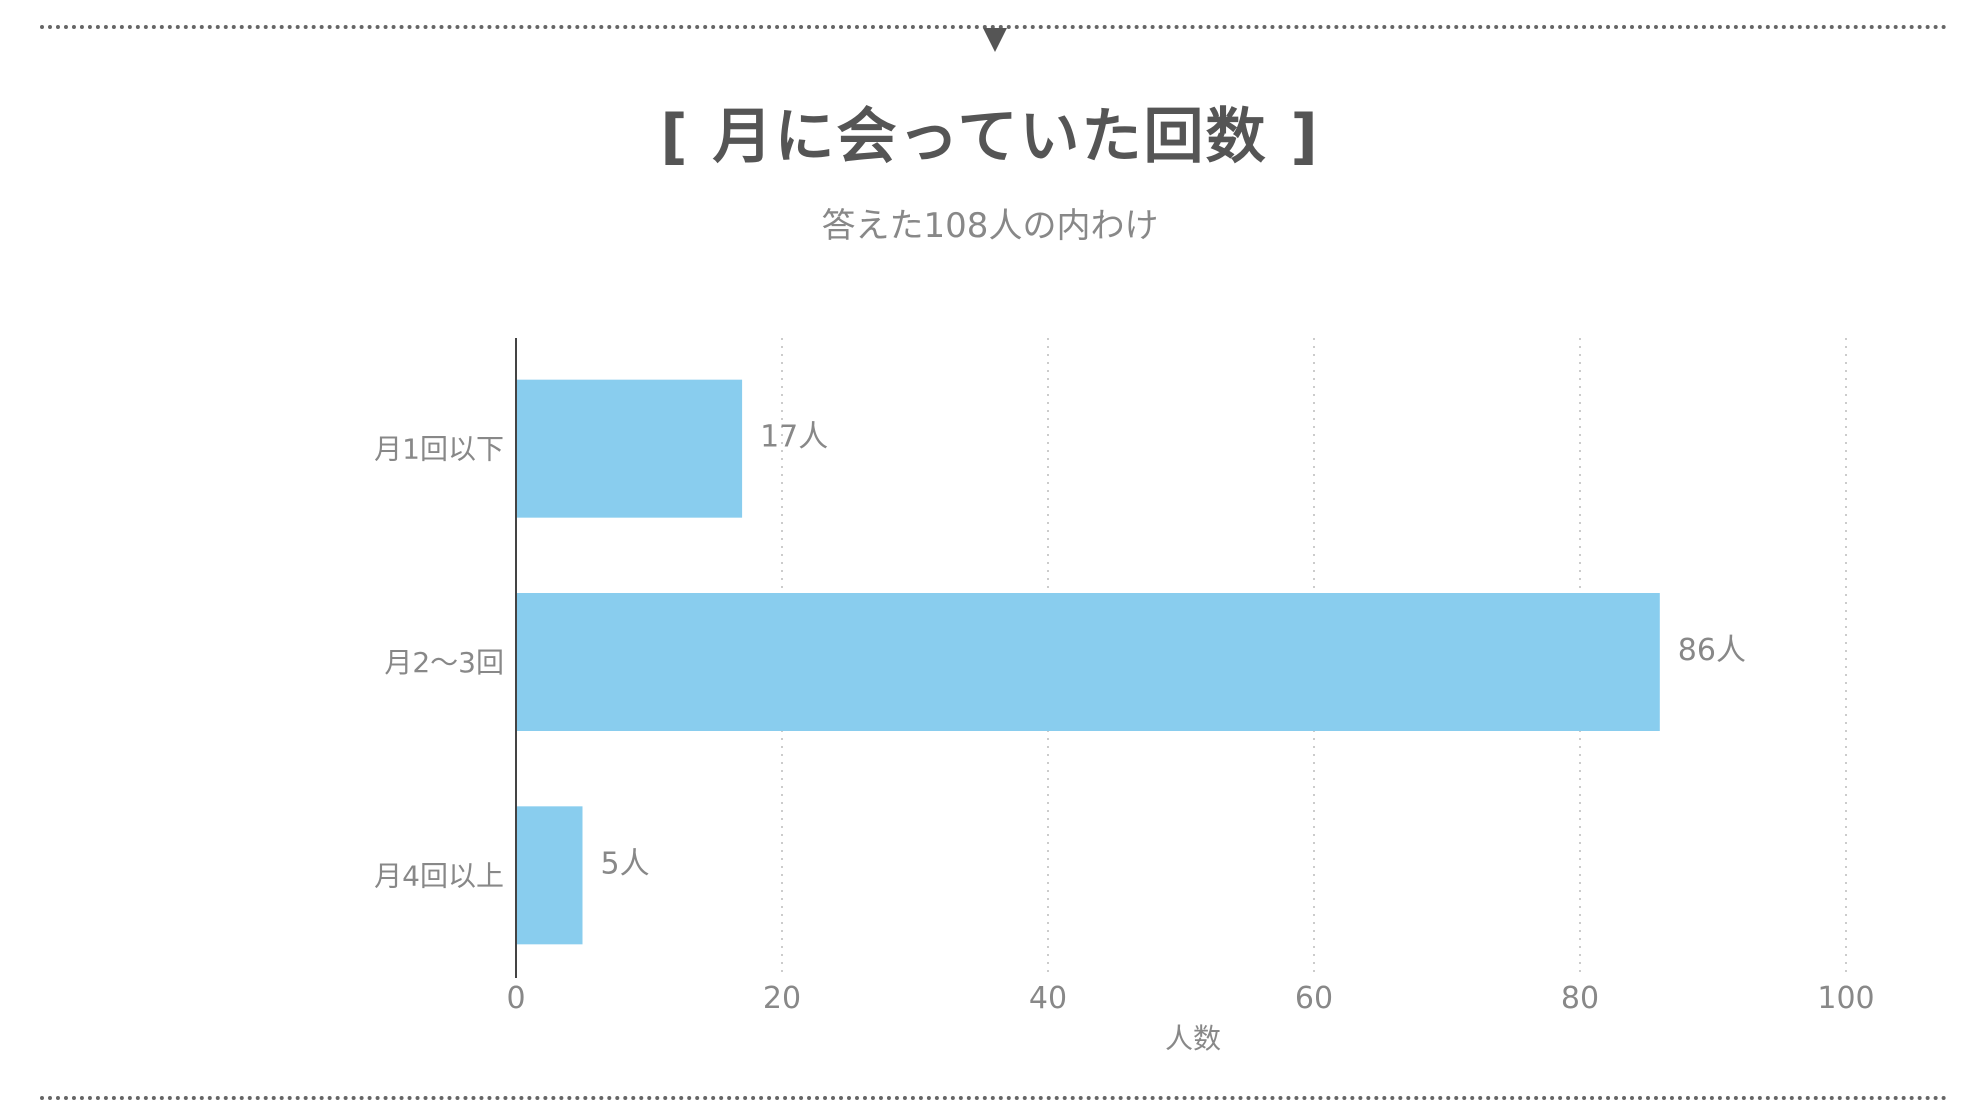 The width and height of the screenshot is (1980, 1120). Describe the element at coordinates (794, 437) in the screenshot. I see `bar-value-label: 17人` at that location.